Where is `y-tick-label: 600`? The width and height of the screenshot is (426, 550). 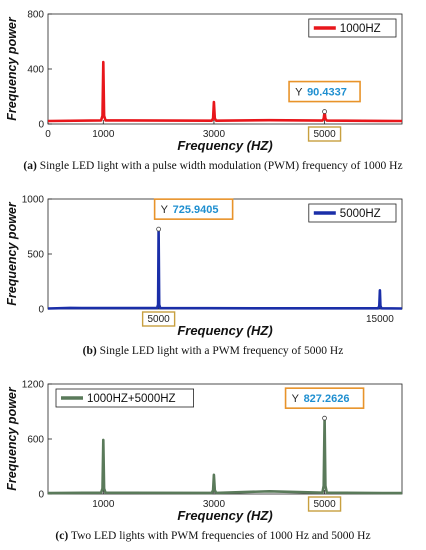 y-tick-label: 600 is located at coordinates (35, 440).